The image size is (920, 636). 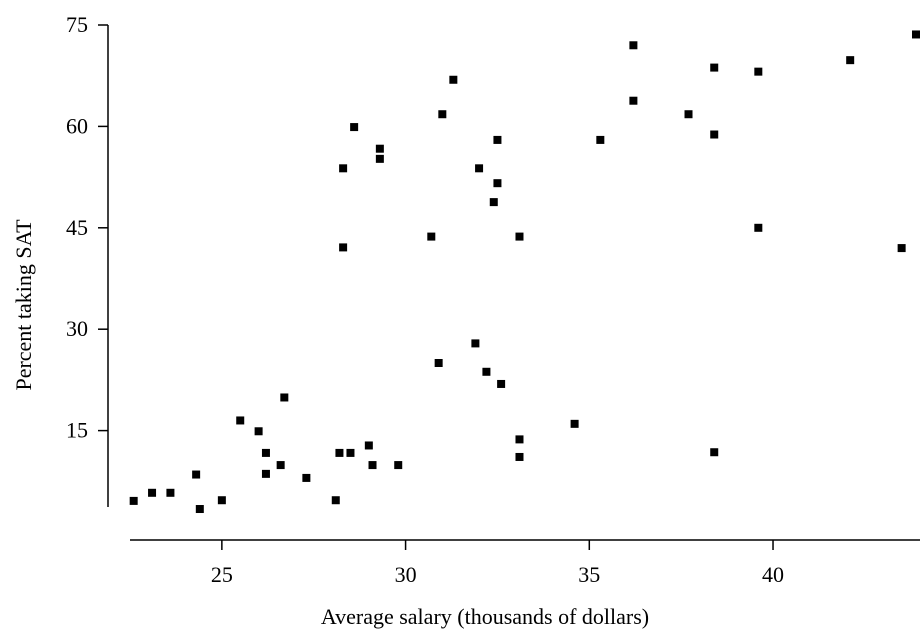 What do you see at coordinates (77, 24) in the screenshot?
I see `y-tick-label: 75` at bounding box center [77, 24].